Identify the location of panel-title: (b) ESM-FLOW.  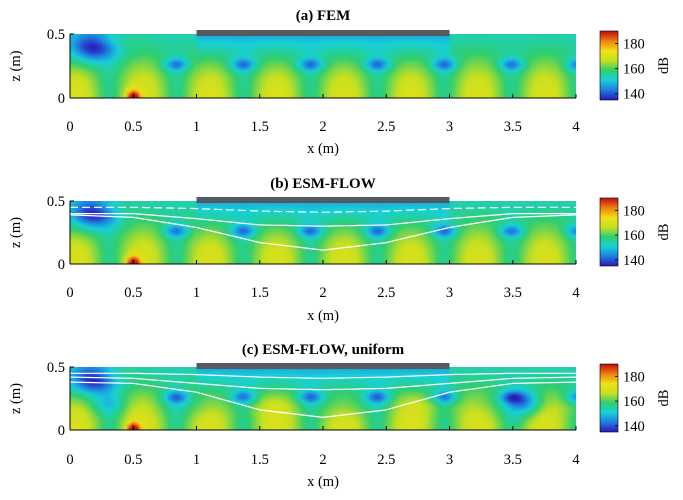
(322, 184).